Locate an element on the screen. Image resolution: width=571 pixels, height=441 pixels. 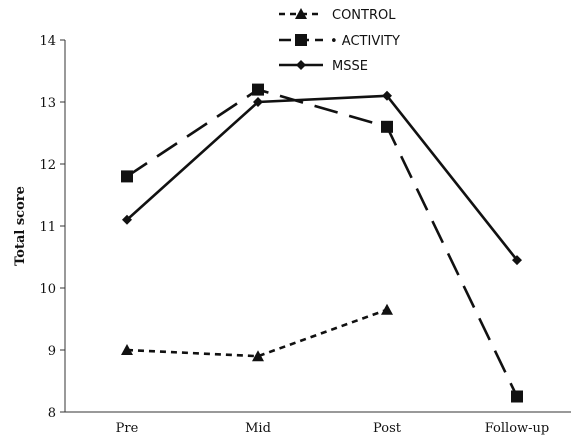
x-tick-label: Follow-up is located at coordinates (517, 428).